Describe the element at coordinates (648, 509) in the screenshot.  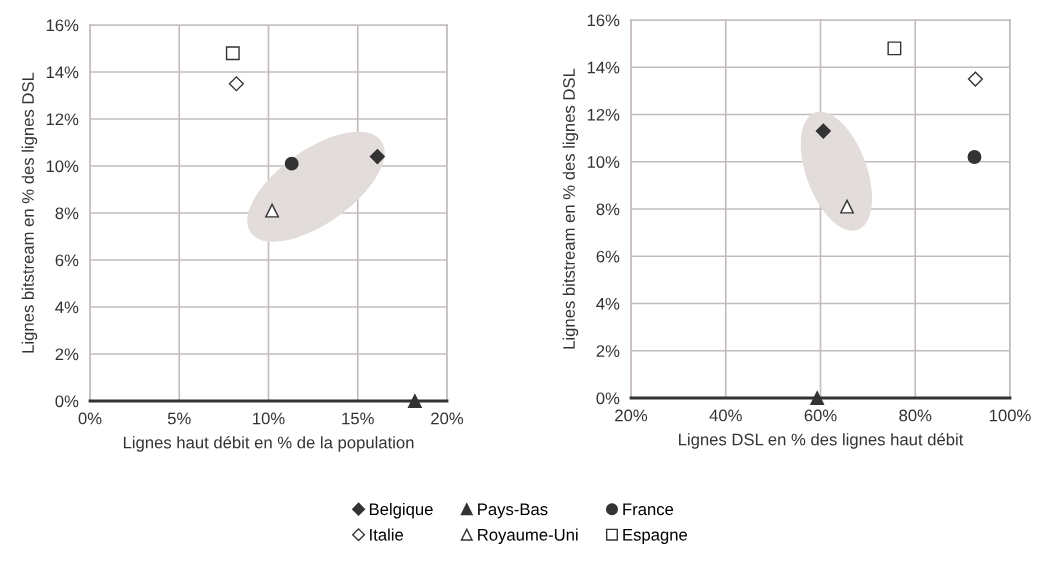
I see `legend-label: France` at that location.